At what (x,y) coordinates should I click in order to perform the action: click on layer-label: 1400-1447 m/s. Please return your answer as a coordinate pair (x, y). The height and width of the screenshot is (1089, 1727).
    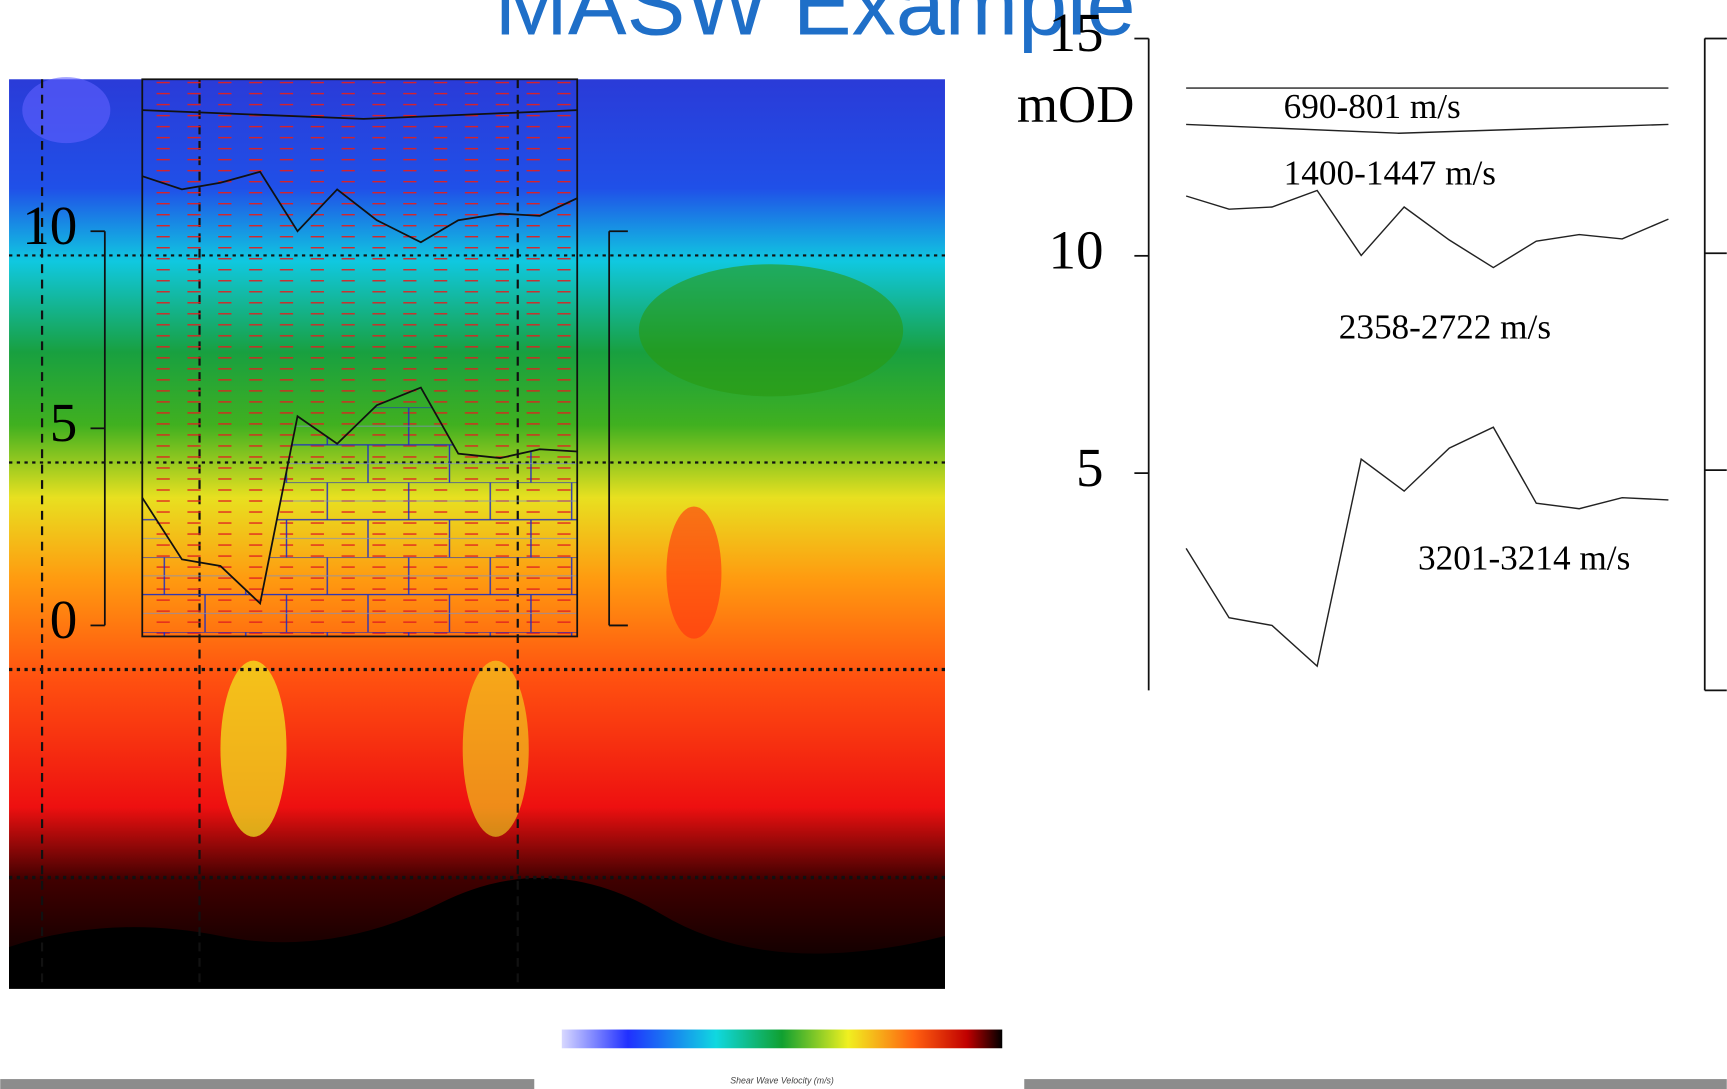
    Looking at the image, I should click on (1390, 172).